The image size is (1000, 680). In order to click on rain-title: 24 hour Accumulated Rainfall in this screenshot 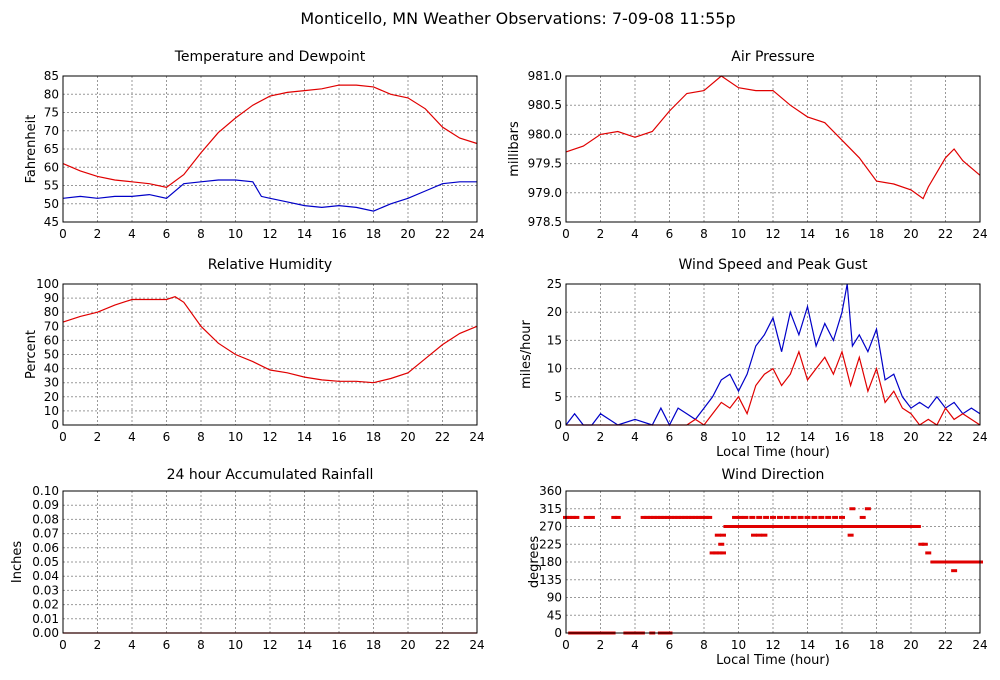, I will do `click(270, 475)`.